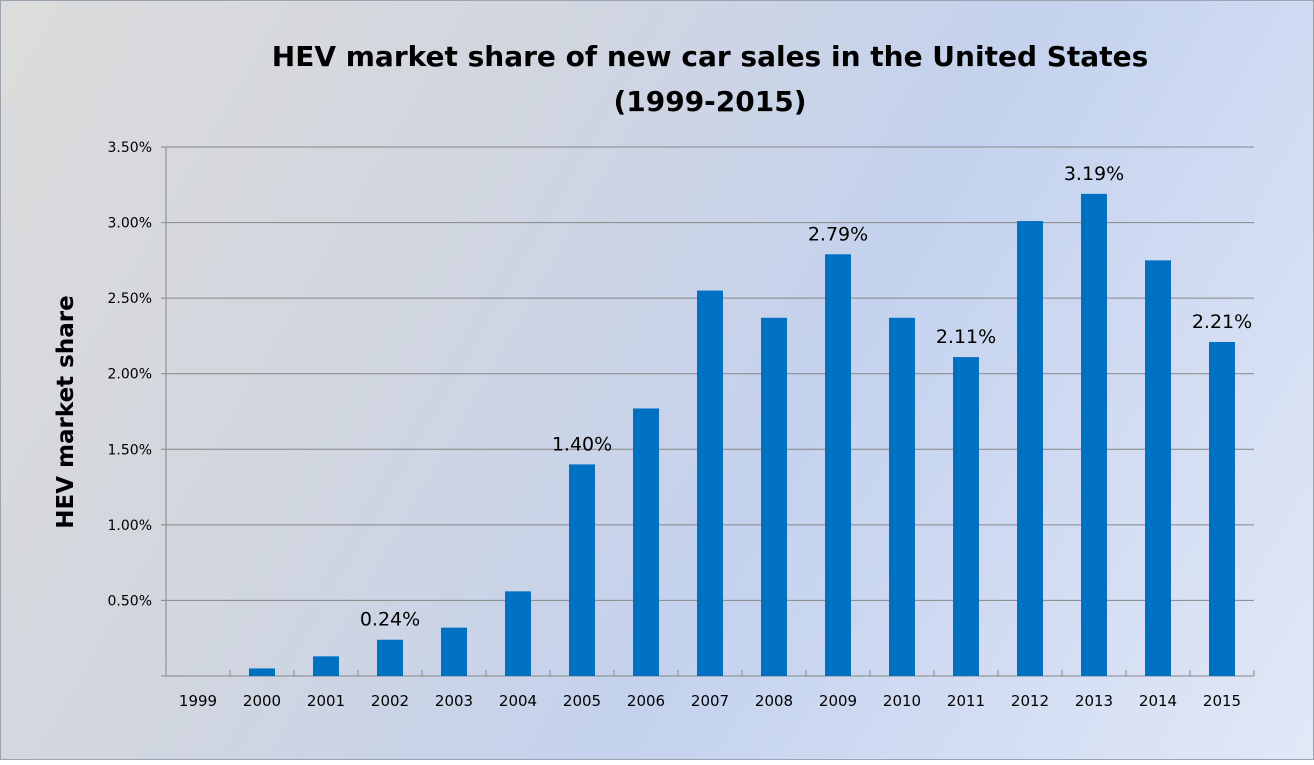  I want to click on x-tick-label: 2012, so click(1030, 701).